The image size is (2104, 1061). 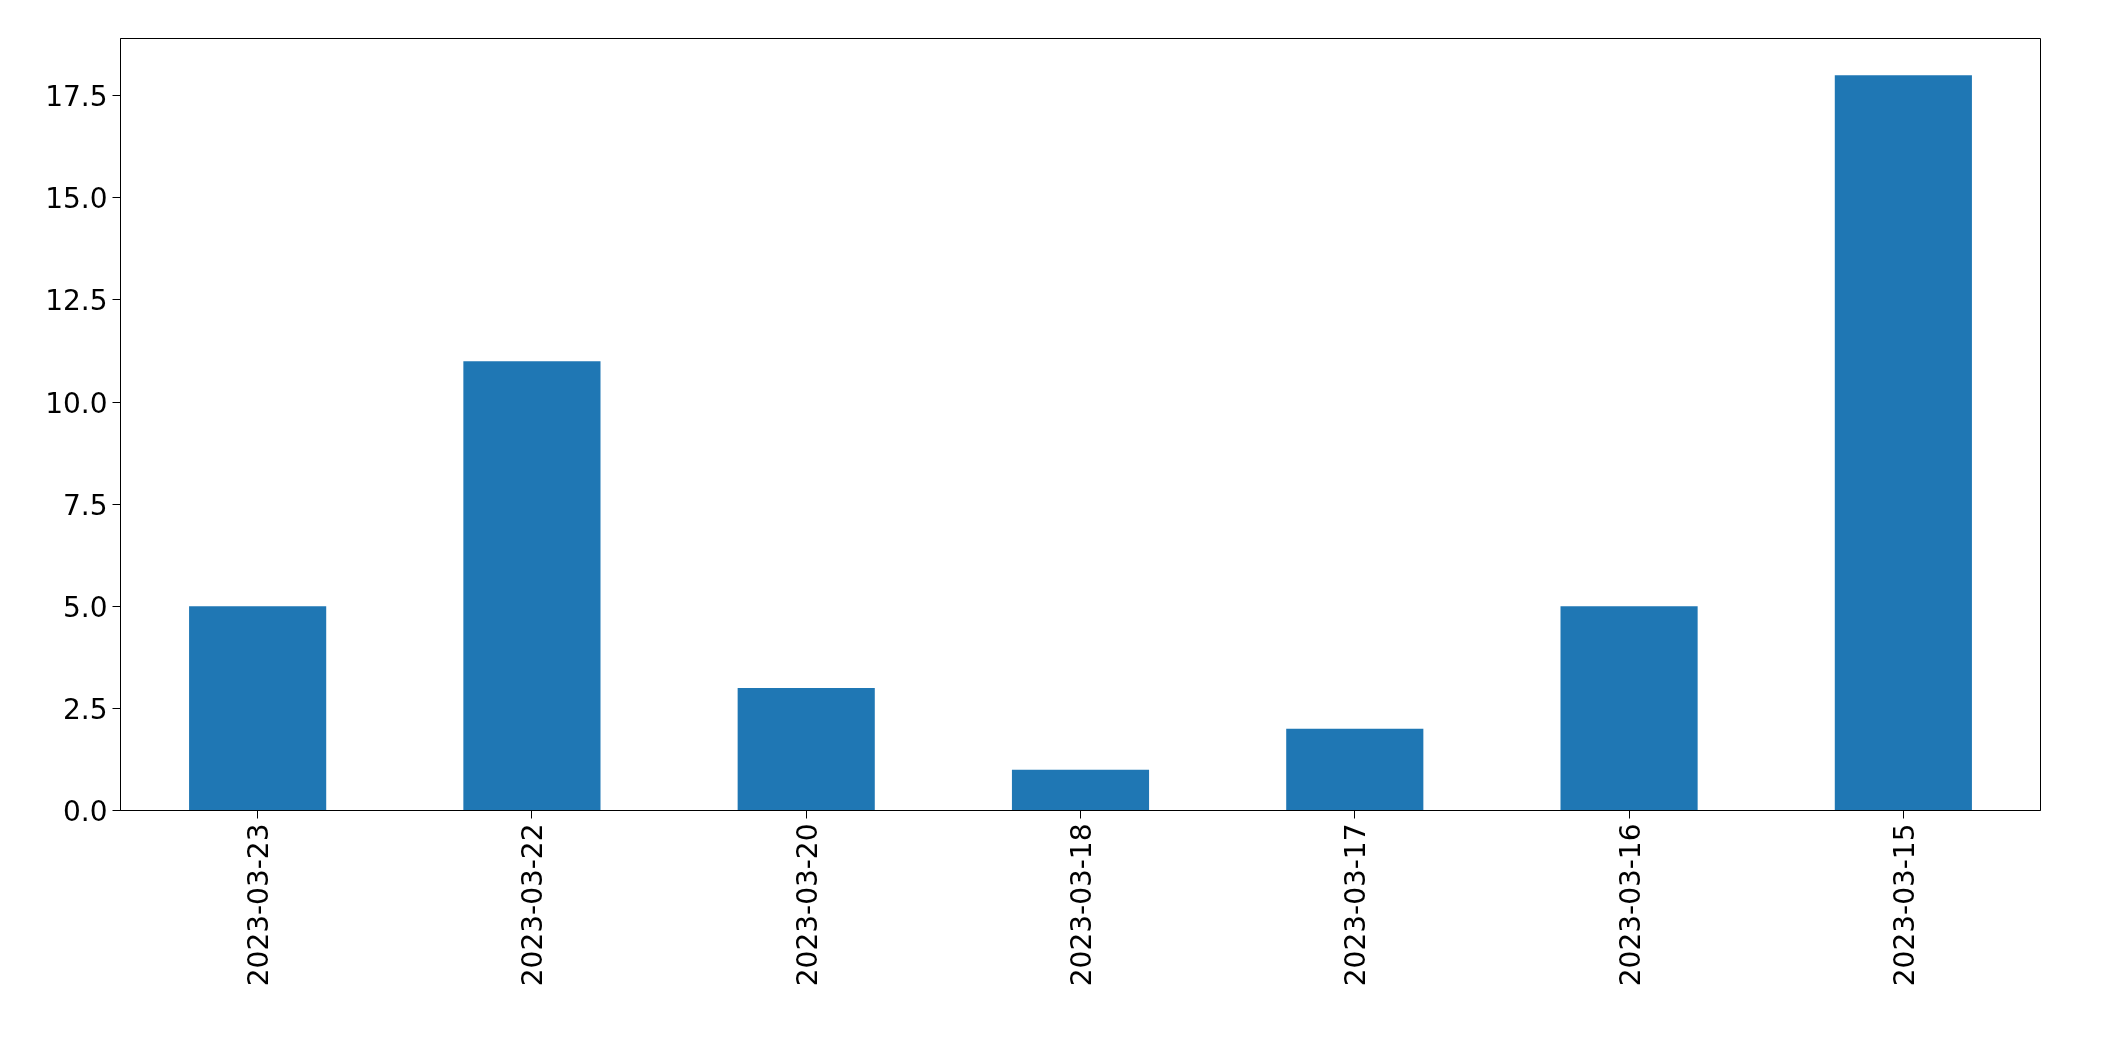 What do you see at coordinates (533, 905) in the screenshot?
I see `x-tick-label: 2023-03-22` at bounding box center [533, 905].